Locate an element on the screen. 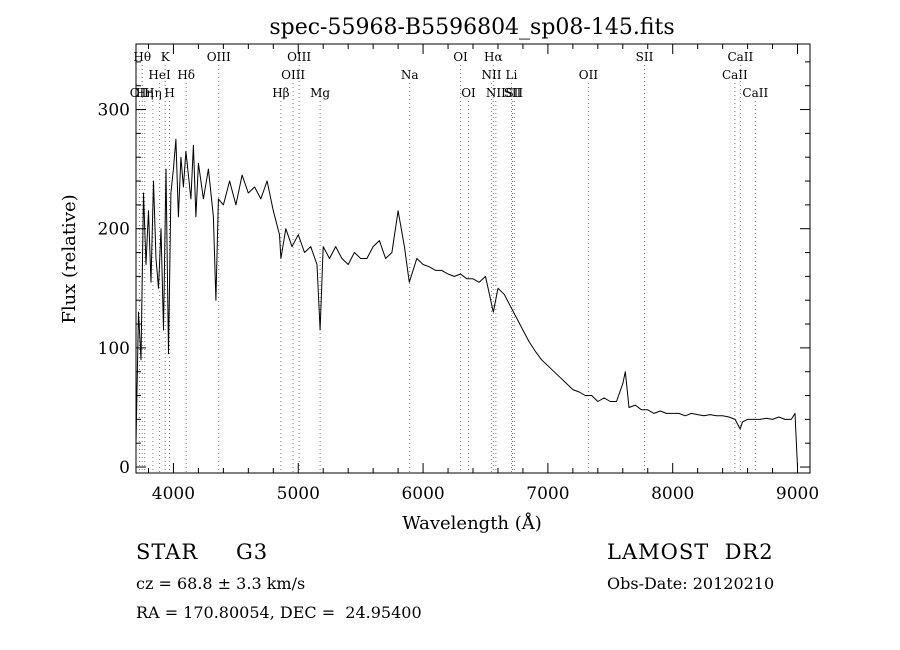 This screenshot has height=650, width=900. x-tick-label: 4000 is located at coordinates (173, 494).